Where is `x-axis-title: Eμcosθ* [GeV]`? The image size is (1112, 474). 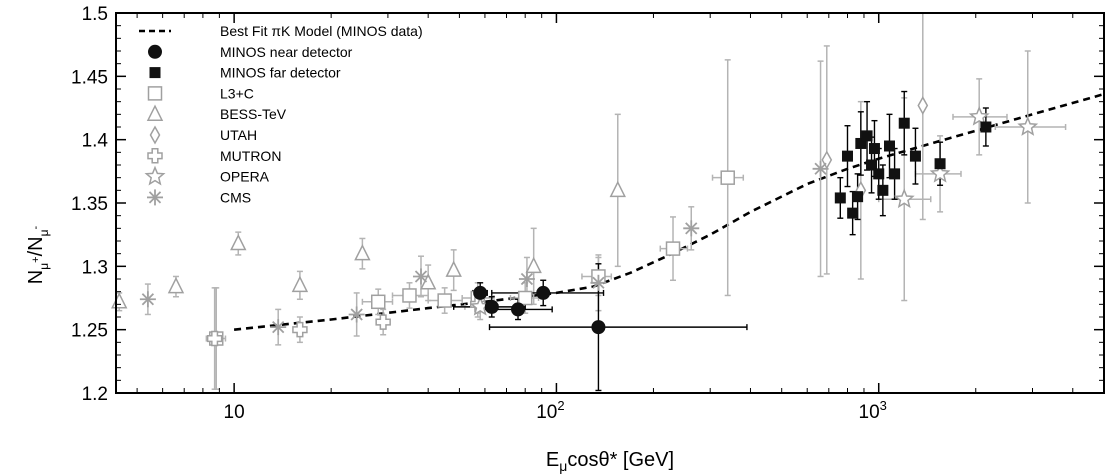
x-axis-title: Eμcosθ* [GeV] is located at coordinates (610, 461).